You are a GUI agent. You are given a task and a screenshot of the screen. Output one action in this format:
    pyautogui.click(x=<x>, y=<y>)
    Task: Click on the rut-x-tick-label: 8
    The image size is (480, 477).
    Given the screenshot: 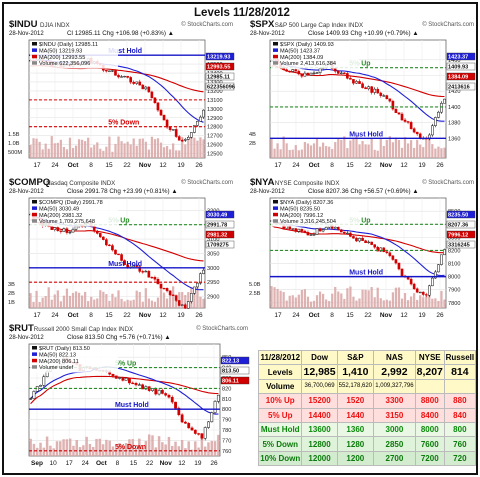 What is the action you would take?
    pyautogui.click(x=118, y=463)
    